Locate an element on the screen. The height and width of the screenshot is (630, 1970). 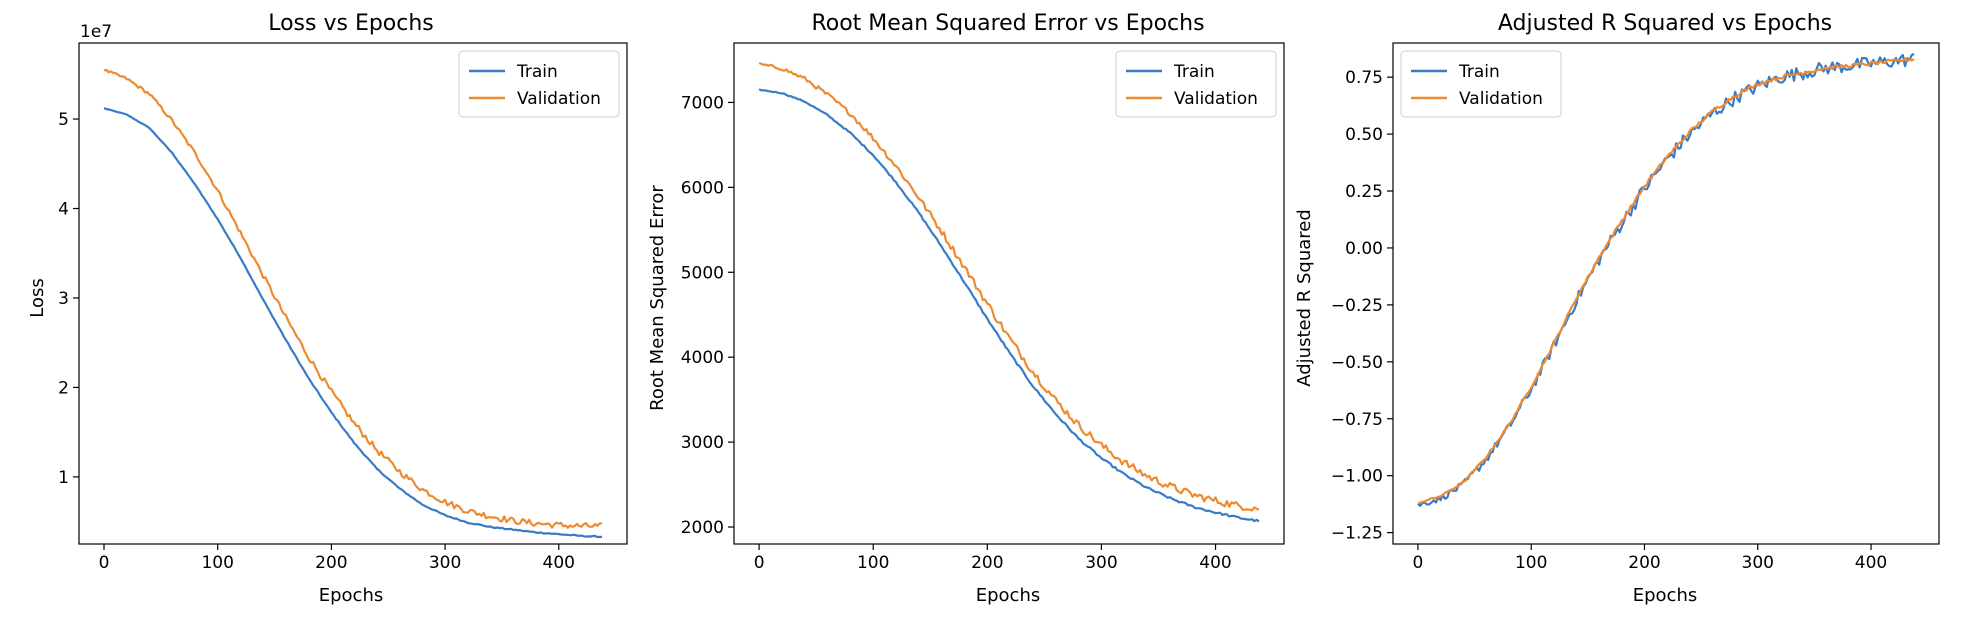
y-tick-label: 3 is located at coordinates (63, 299).